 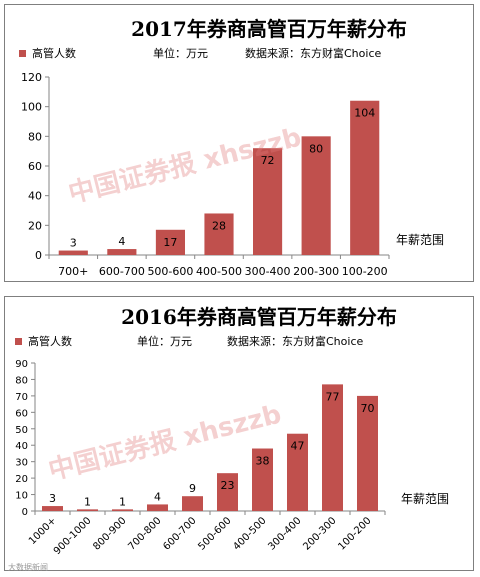 I want to click on y-tick-label: 120, so click(x=31, y=77).